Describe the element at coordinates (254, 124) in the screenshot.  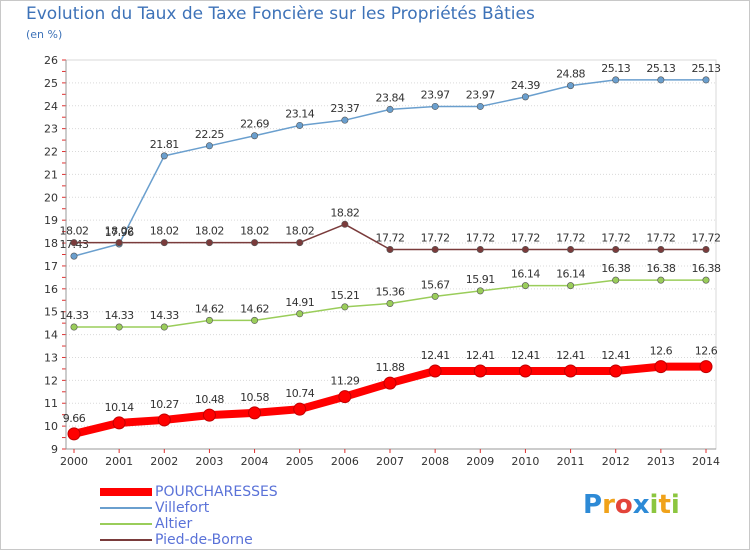
I see `data-label: 22.69` at that location.